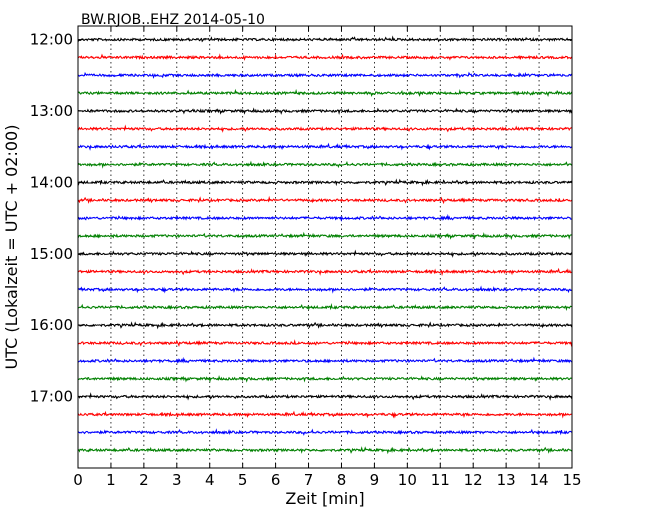 This screenshot has height=520, width=650. What do you see at coordinates (177, 480) in the screenshot?
I see `x-tick-label: 3` at bounding box center [177, 480].